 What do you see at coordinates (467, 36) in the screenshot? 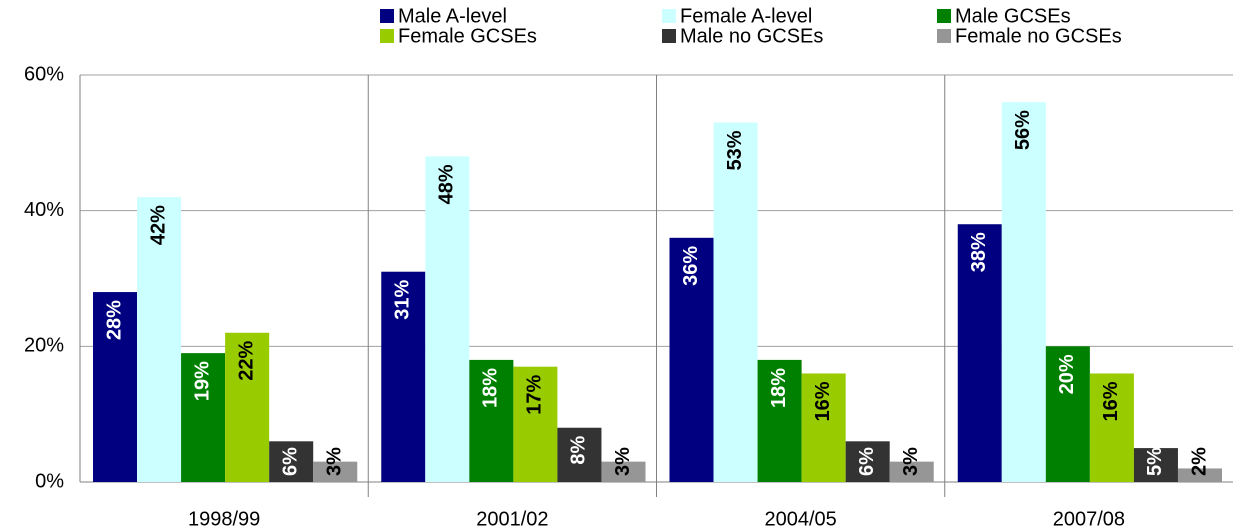
I see `legend-label: Female GCSEs` at bounding box center [467, 36].